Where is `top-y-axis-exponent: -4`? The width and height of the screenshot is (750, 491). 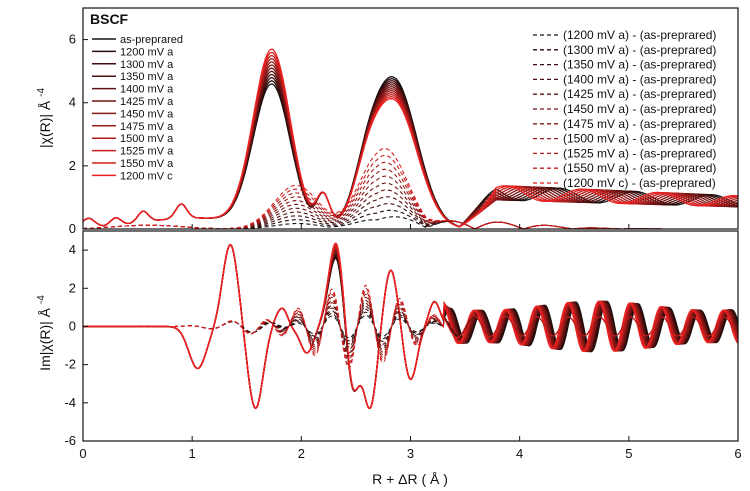
top-y-axis-exponent: -4 is located at coordinates (41, 92).